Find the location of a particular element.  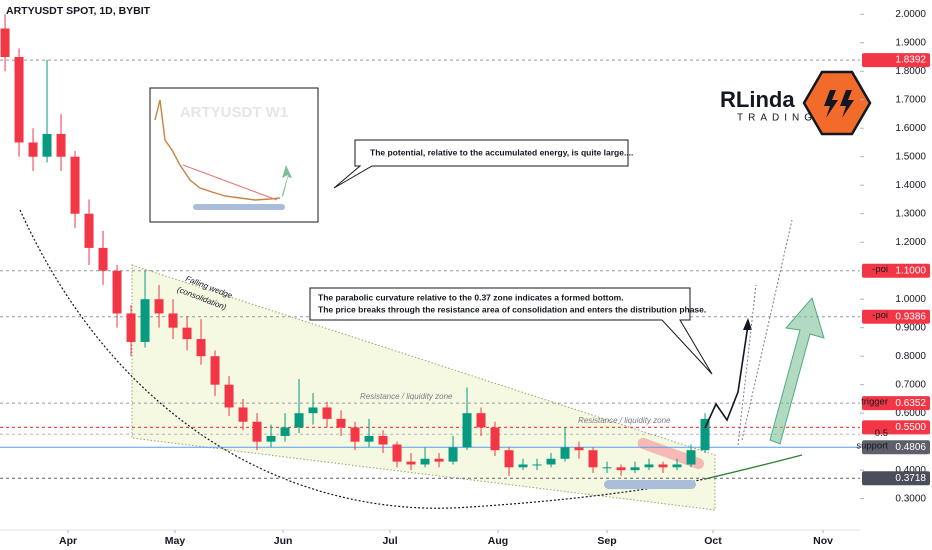

projection is located at coordinates (726, 376).